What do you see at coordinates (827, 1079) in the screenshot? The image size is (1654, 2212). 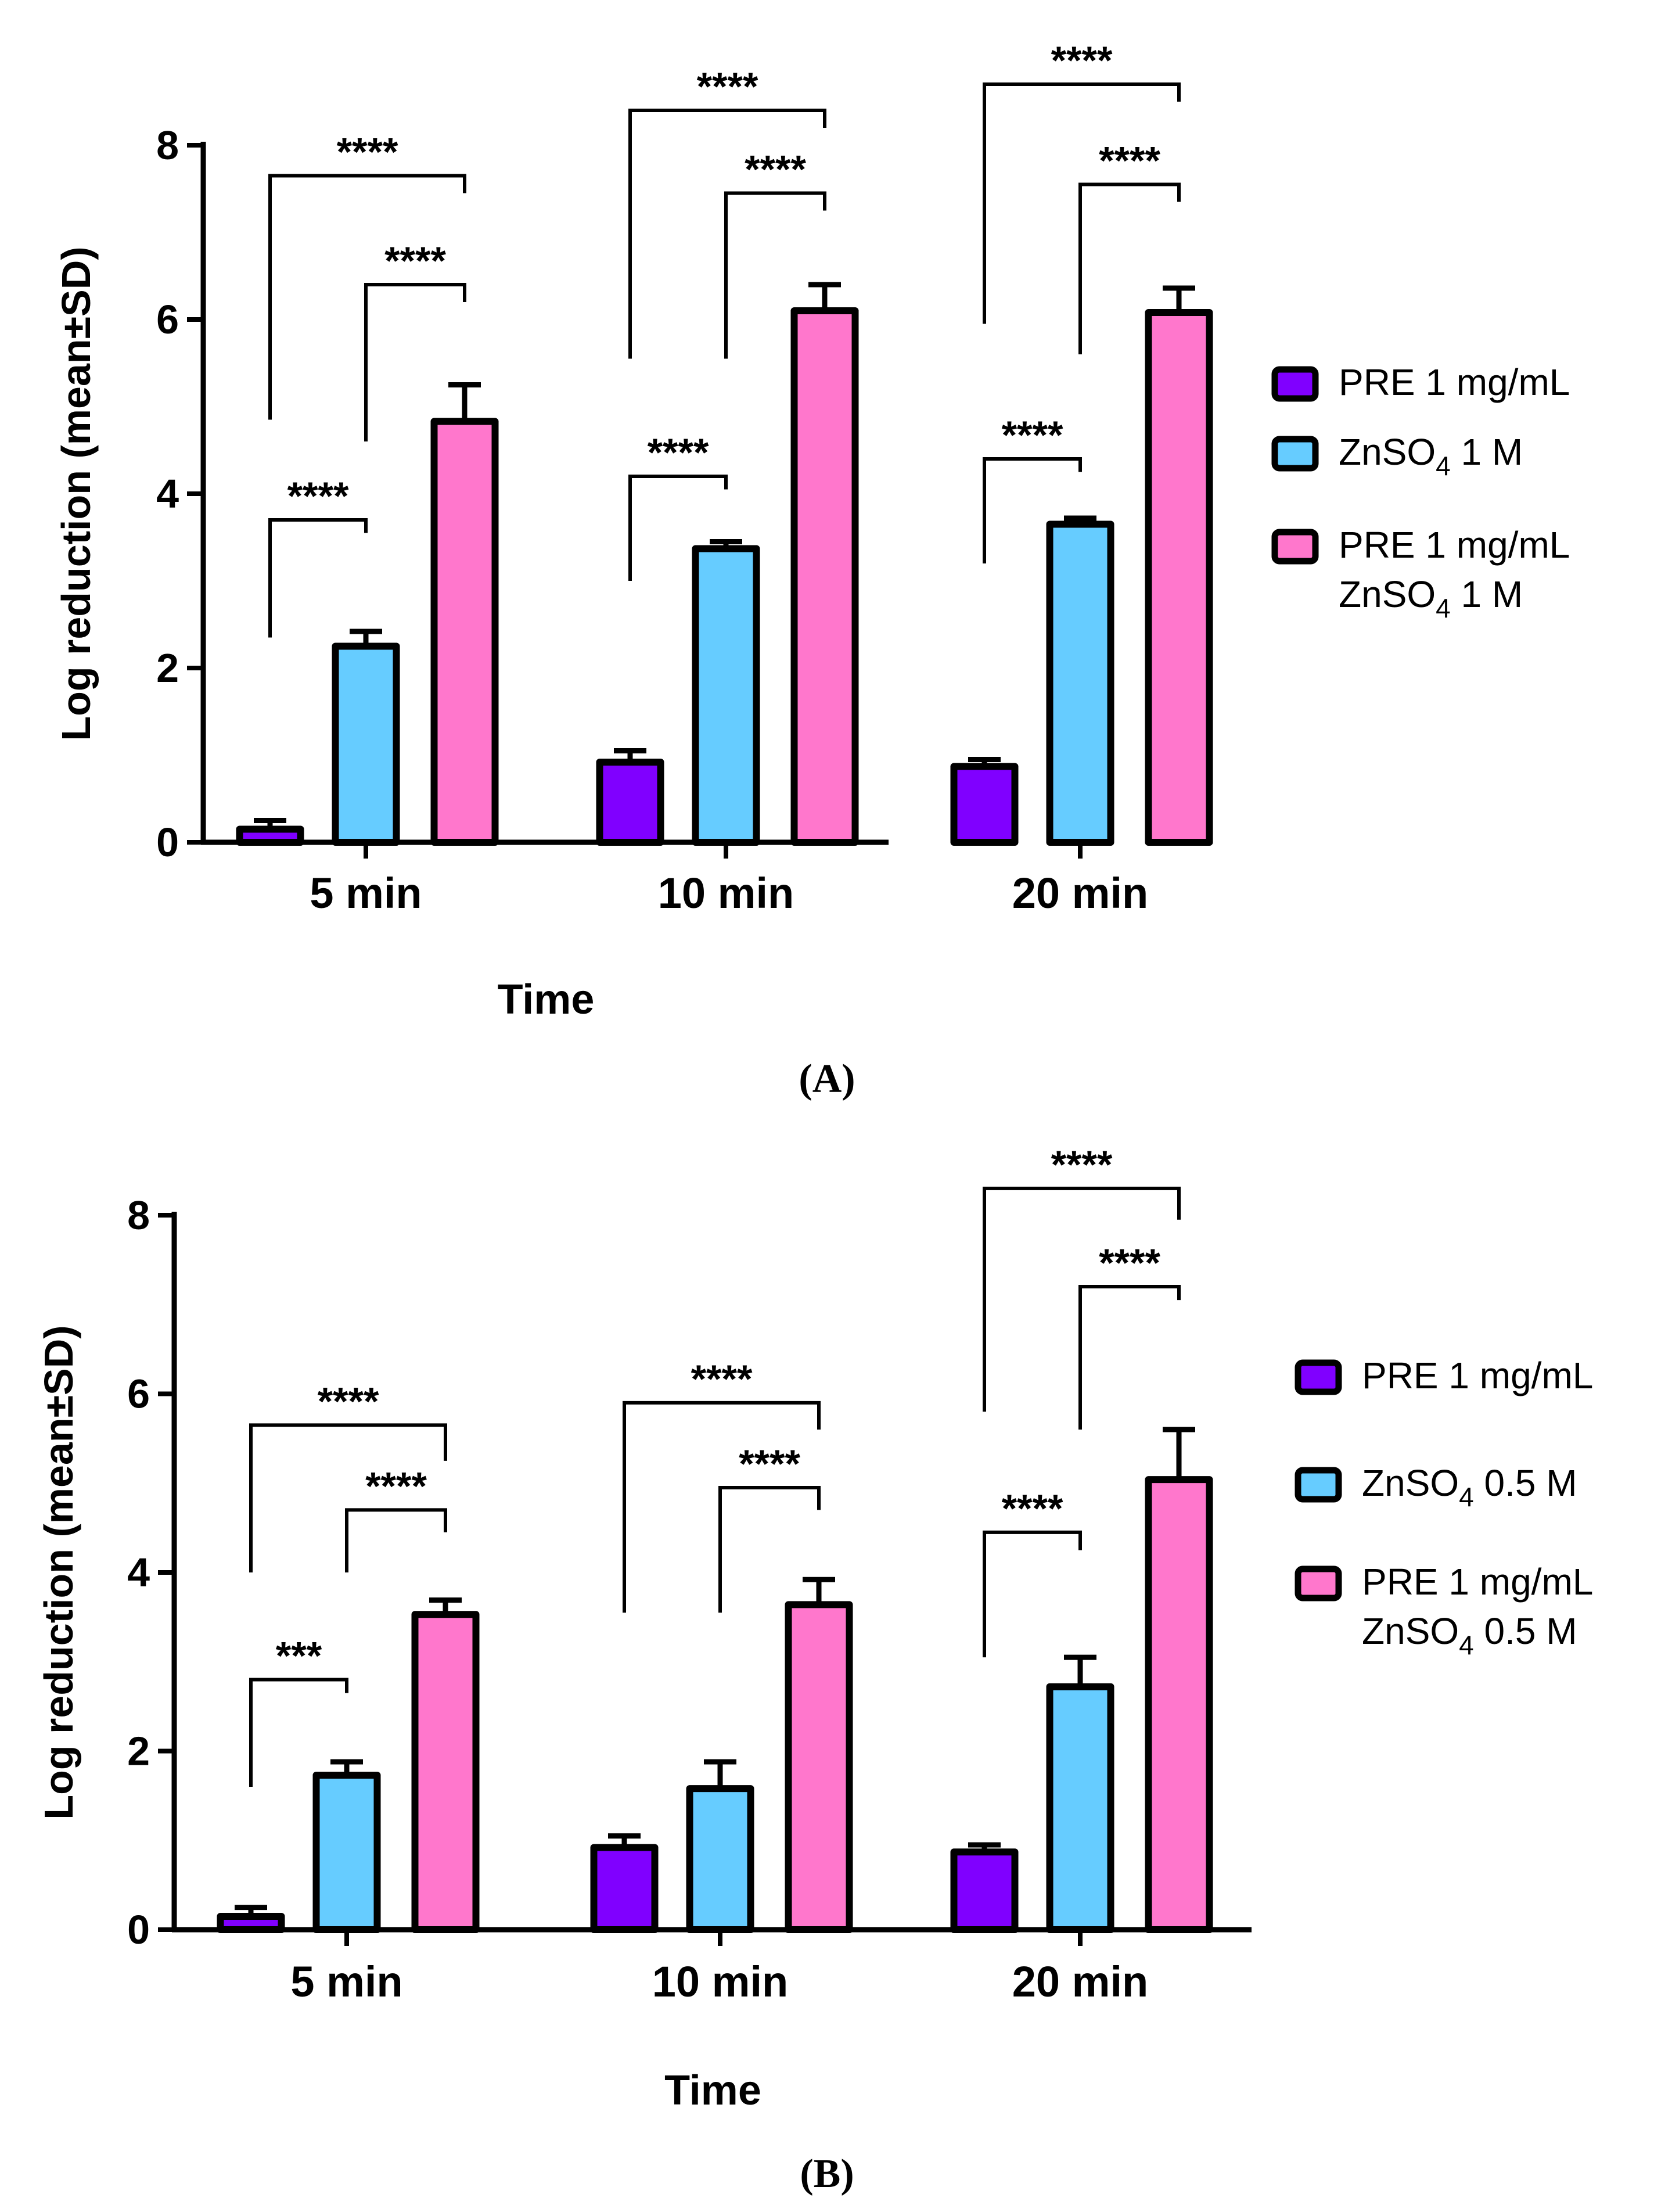 I see `panel-label: (A)` at bounding box center [827, 1079].